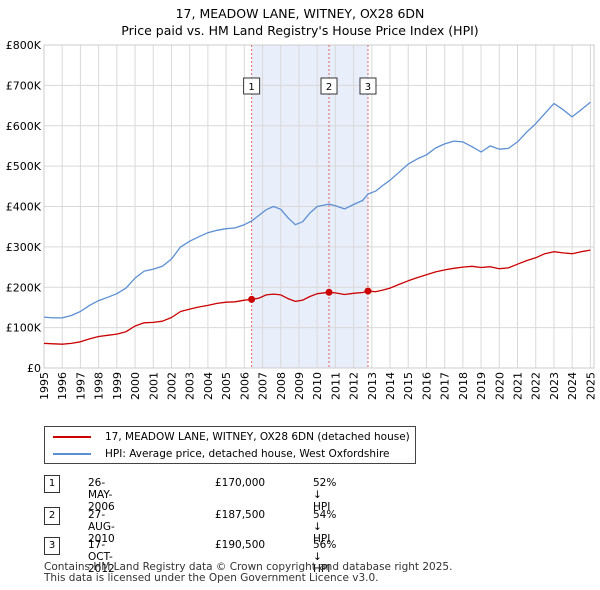 The width and height of the screenshot is (600, 590). I want to click on y-tick-label: £800K, so click(24, 45).